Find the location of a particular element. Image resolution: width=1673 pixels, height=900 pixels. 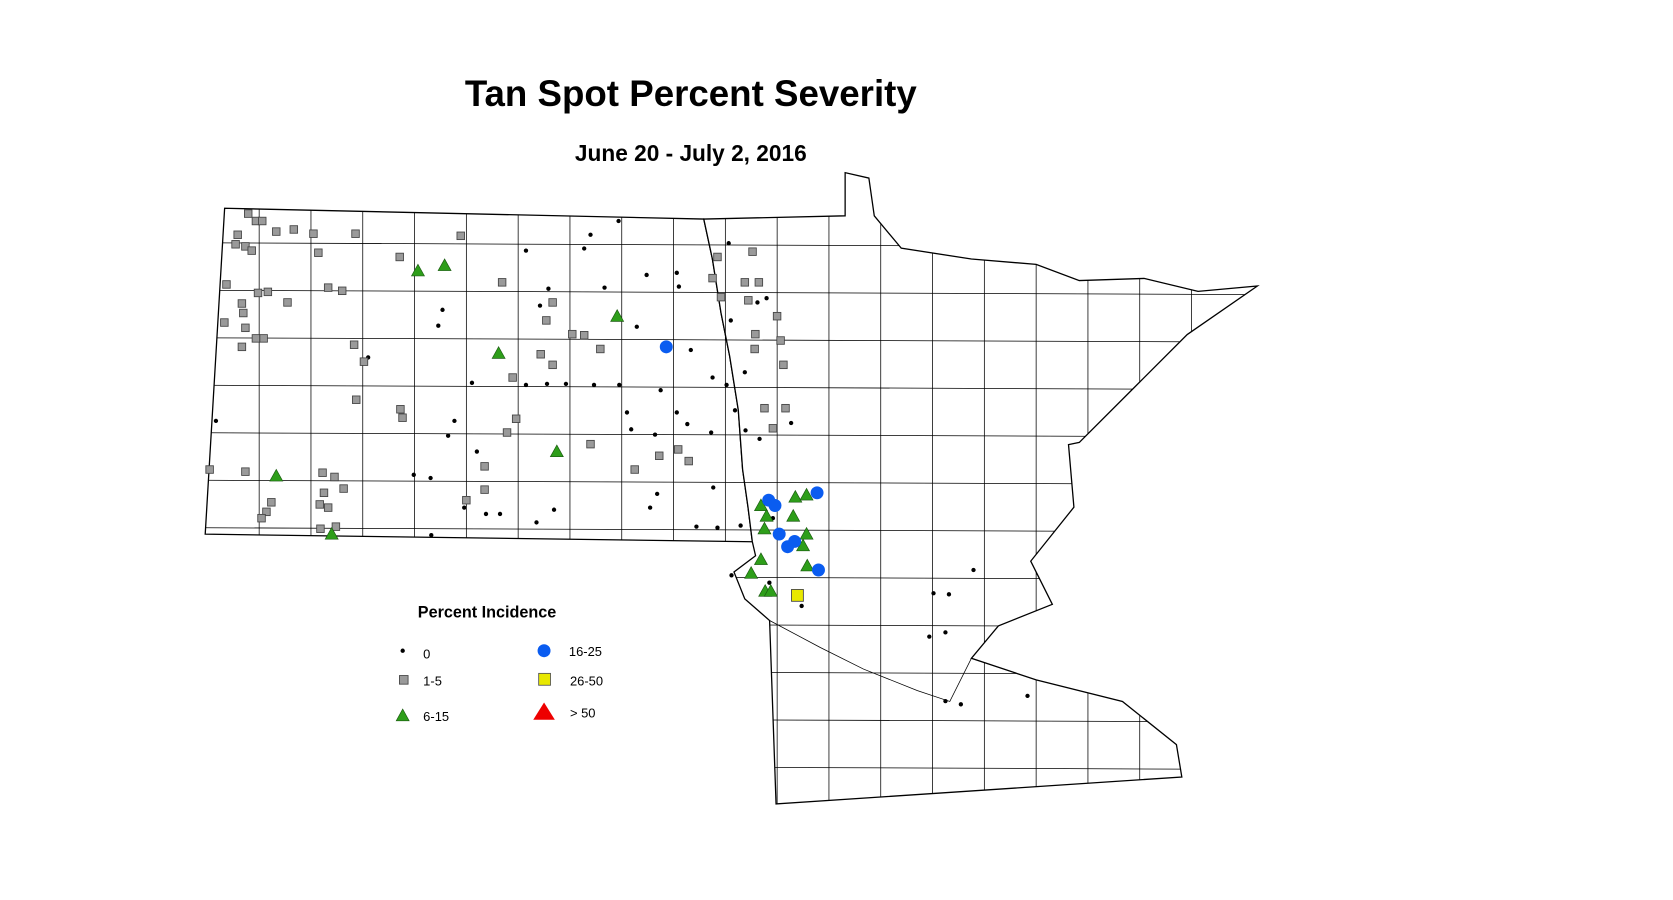

legend-label: > 50 is located at coordinates (583, 713).